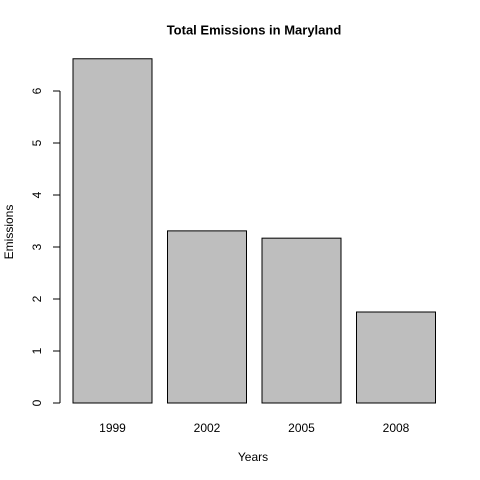  What do you see at coordinates (37, 350) in the screenshot?
I see `y-tick-label: 1` at bounding box center [37, 350].